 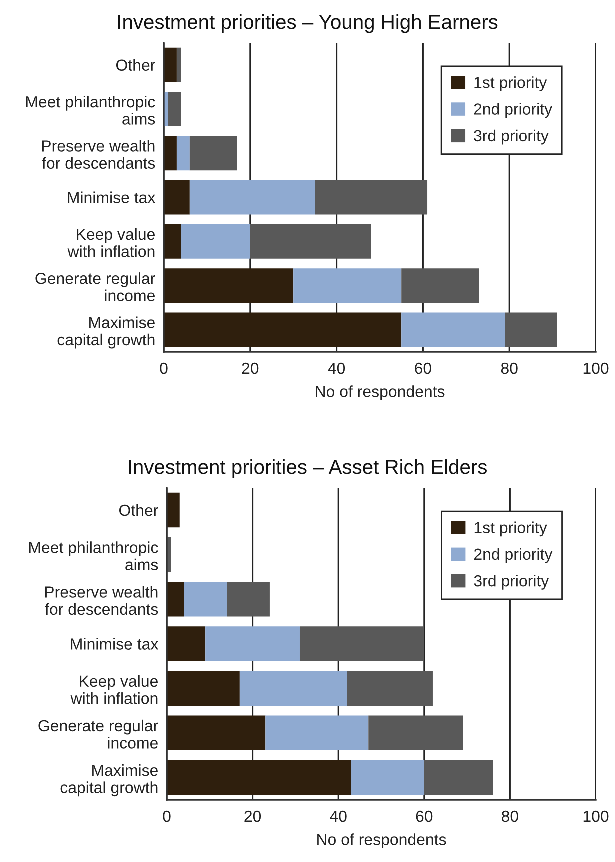 I want to click on chart-title: Investment priorities – Asset Rich Elders, so click(x=308, y=469).